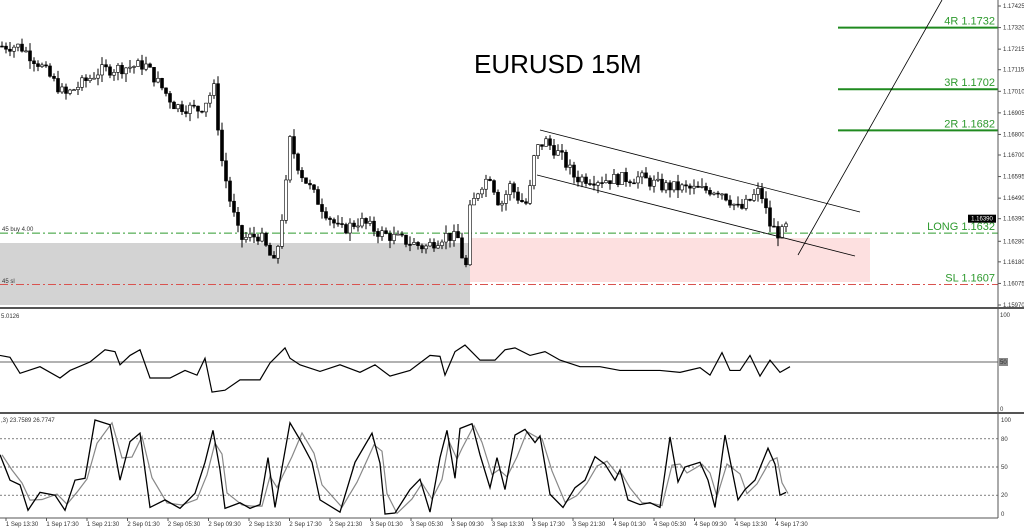  Describe the element at coordinates (969, 83) in the screenshot. I see `level-label: 3R 1.1702` at that location.